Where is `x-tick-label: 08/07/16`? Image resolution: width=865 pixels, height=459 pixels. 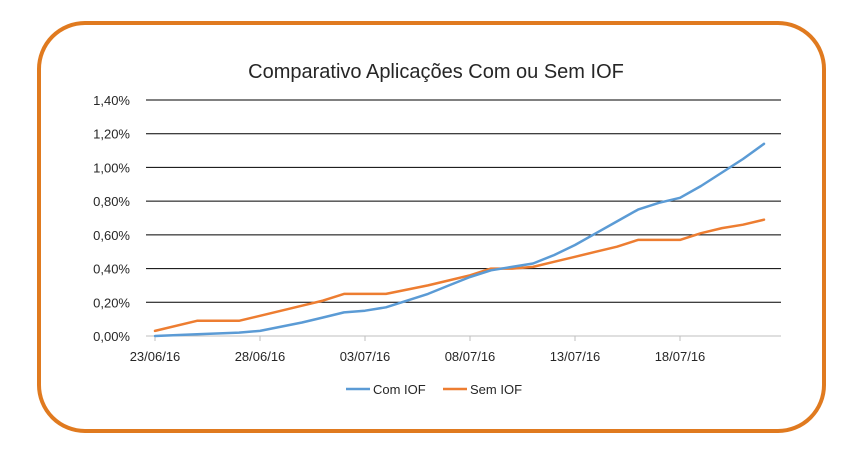
x-tick-label: 08/07/16 is located at coordinates (470, 356).